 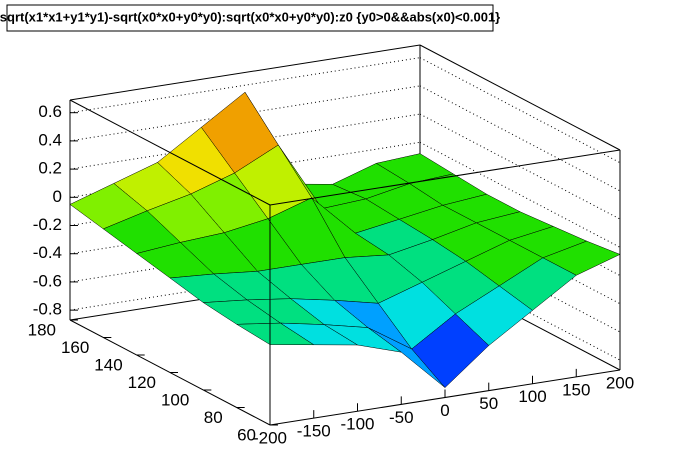 What do you see at coordinates (50, 111) in the screenshot?
I see `z-tick-label: 0.6` at bounding box center [50, 111].